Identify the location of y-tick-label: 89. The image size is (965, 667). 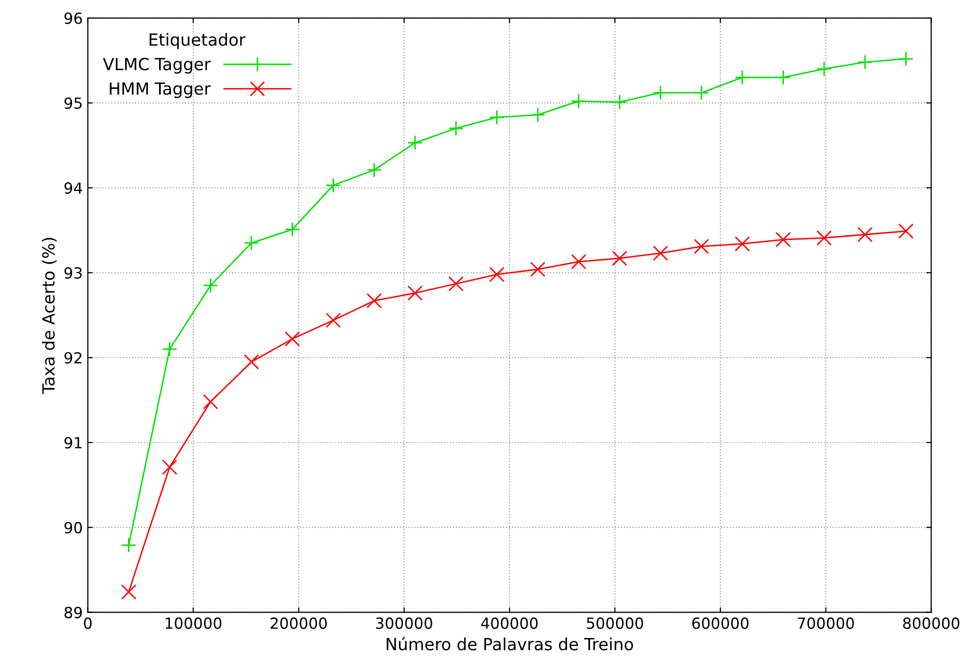
(73, 612).